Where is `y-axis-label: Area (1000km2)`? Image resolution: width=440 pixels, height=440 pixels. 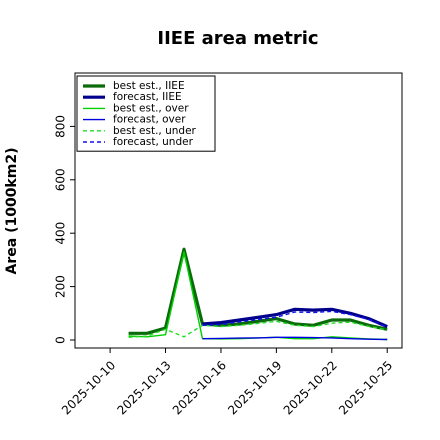 y-axis-label: Area (1000km2) is located at coordinates (12, 211).